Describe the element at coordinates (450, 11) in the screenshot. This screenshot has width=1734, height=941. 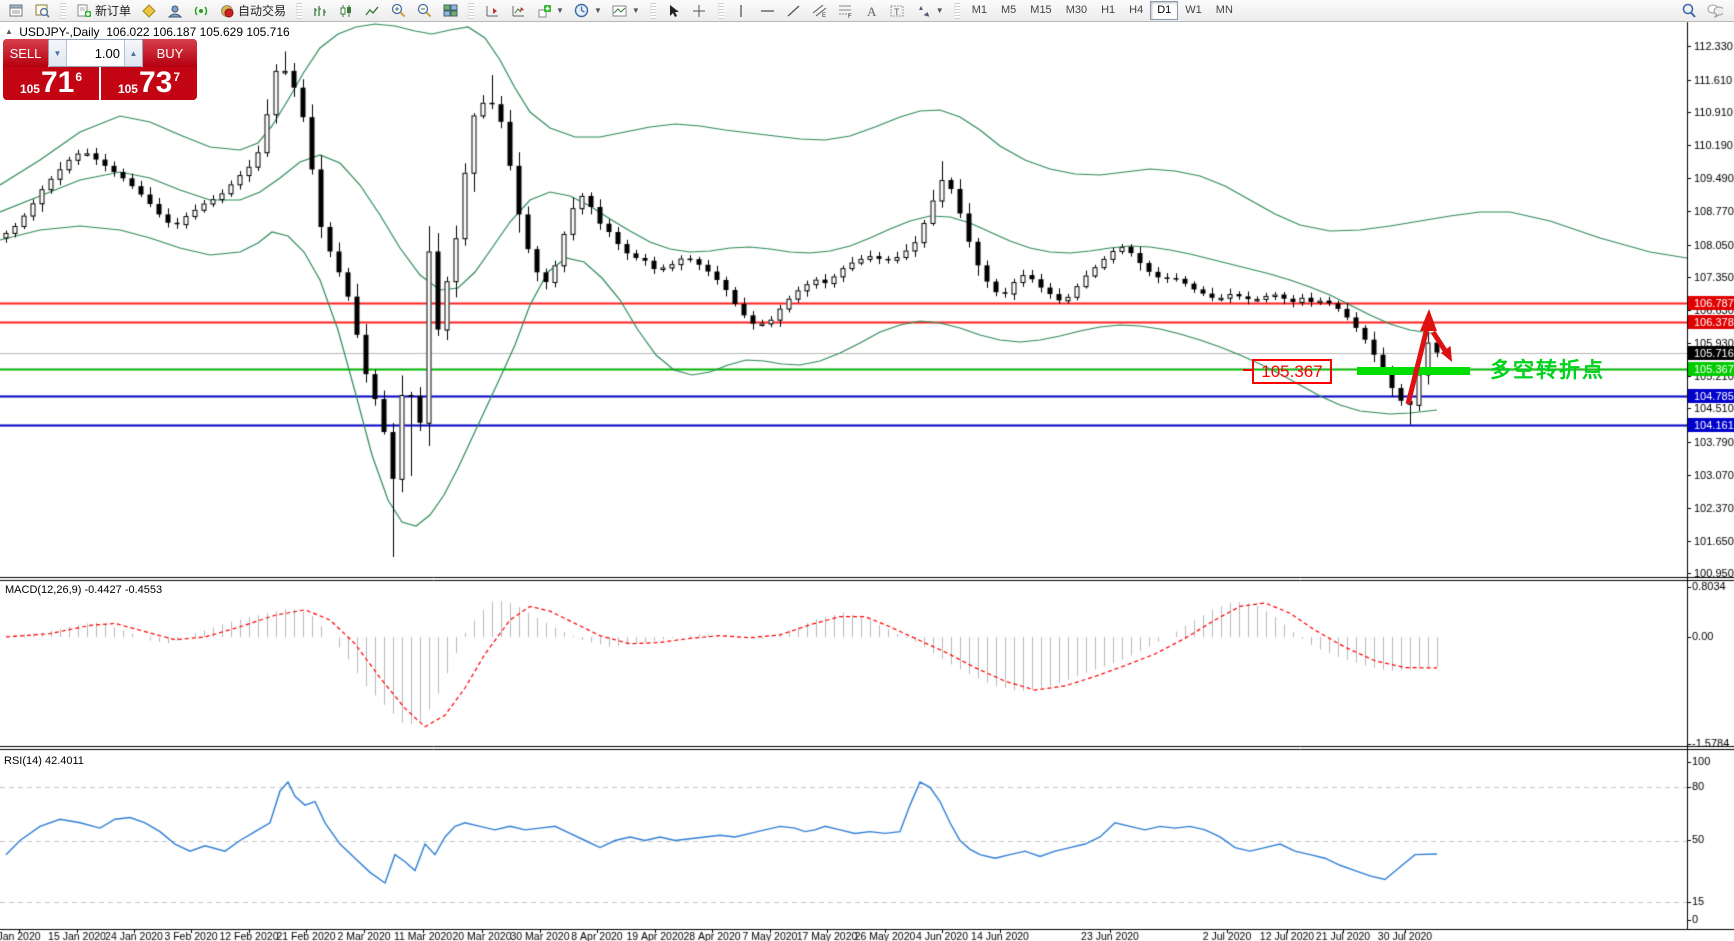
I see `tile-windows-icon` at that location.